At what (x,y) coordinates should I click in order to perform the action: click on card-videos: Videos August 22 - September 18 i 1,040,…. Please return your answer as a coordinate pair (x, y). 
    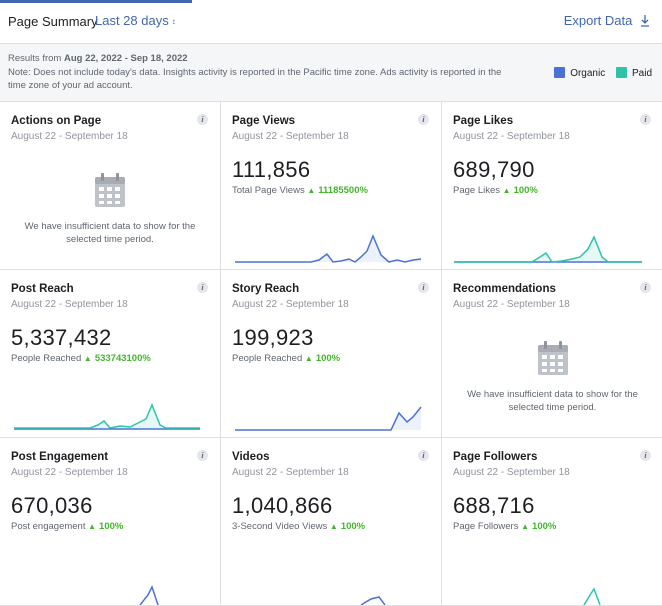
    Looking at the image, I should click on (331, 522).